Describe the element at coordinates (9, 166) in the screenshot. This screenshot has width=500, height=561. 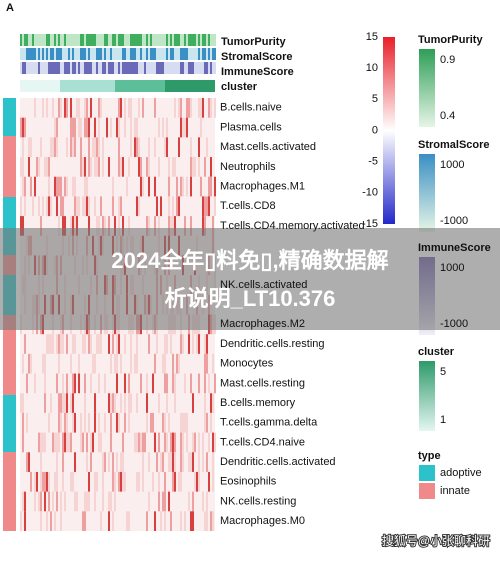
I see `type-cell` at that location.